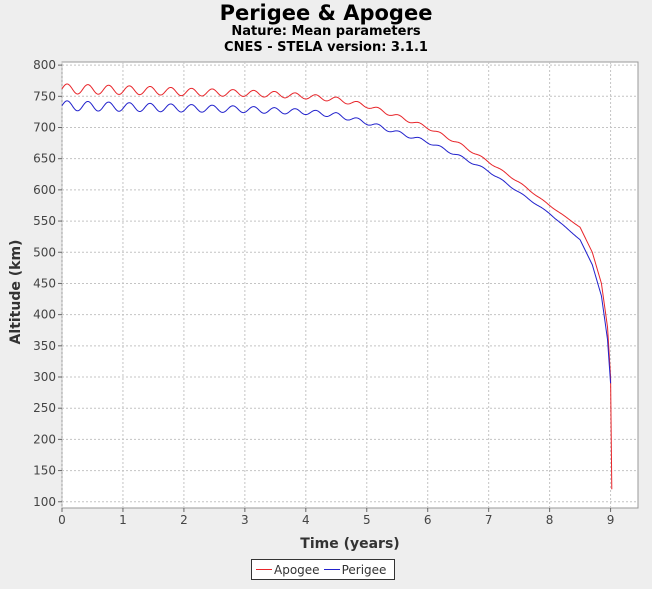  Describe the element at coordinates (16, 292) in the screenshot. I see `y-axis-label: Altitude (km)` at that location.